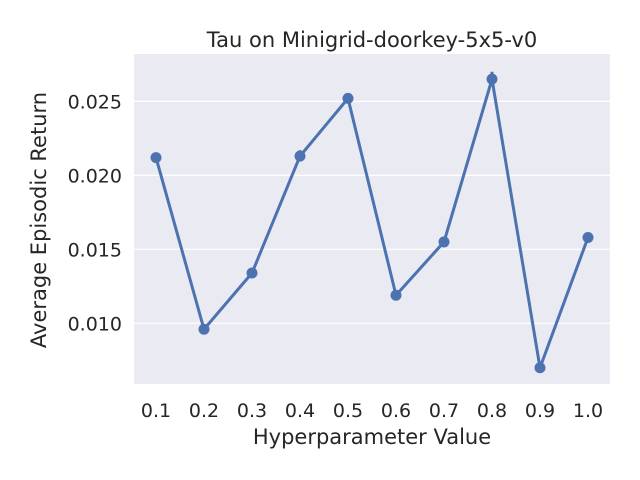 The width and height of the screenshot is (640, 480). What do you see at coordinates (300, 411) in the screenshot?
I see `x-tick-label-3: 0.4` at bounding box center [300, 411].